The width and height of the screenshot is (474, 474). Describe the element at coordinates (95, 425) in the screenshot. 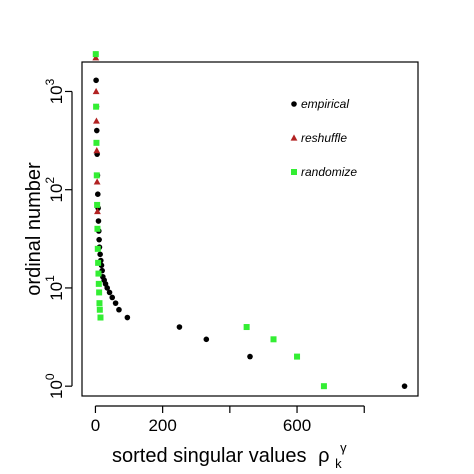

I see `x-tick-label: 0` at that location.